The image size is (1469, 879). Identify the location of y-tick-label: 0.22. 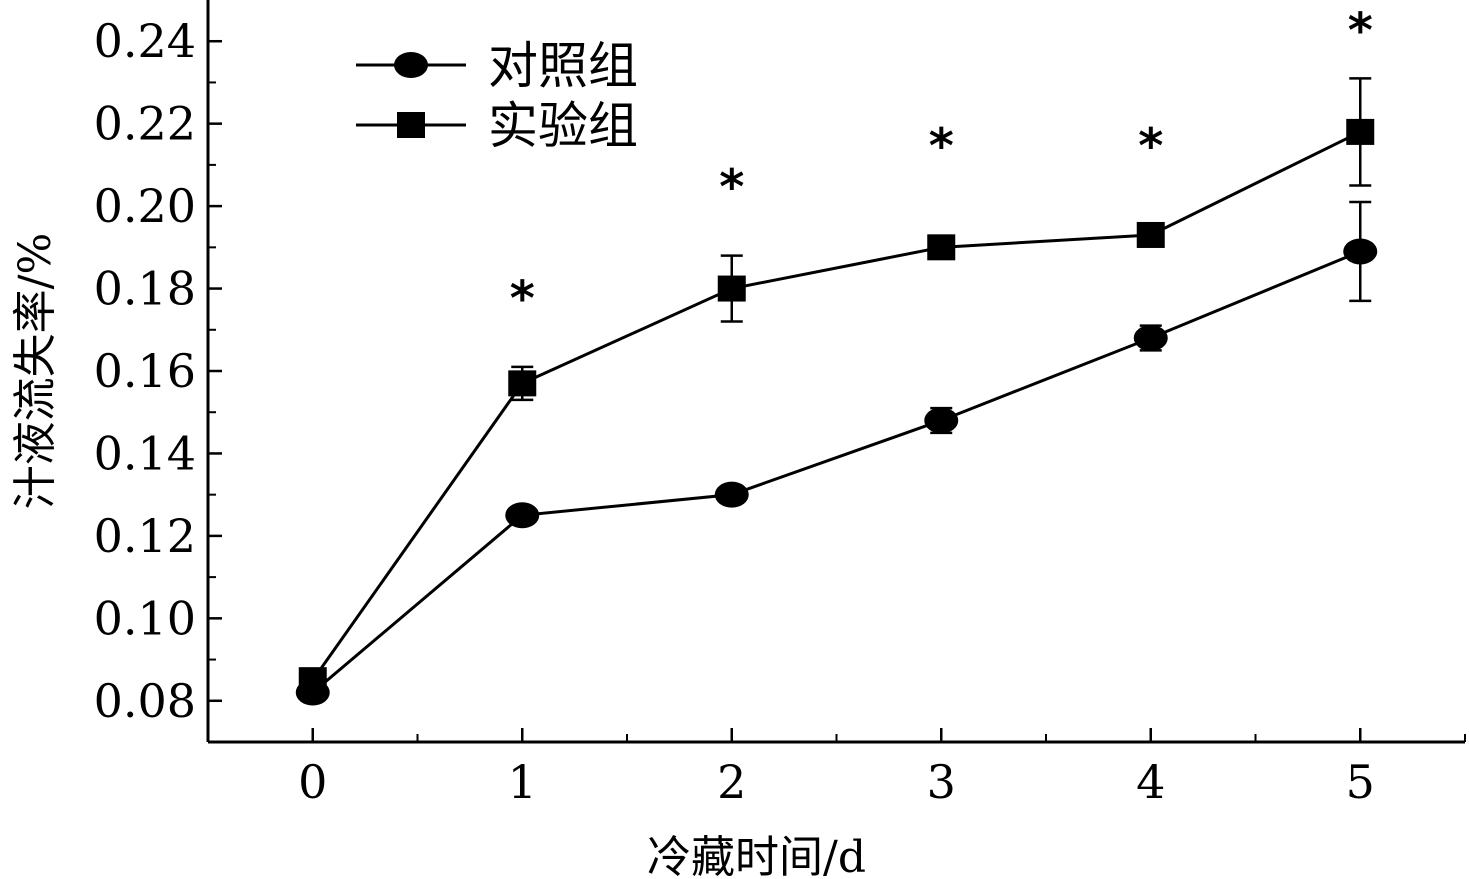
(145, 124).